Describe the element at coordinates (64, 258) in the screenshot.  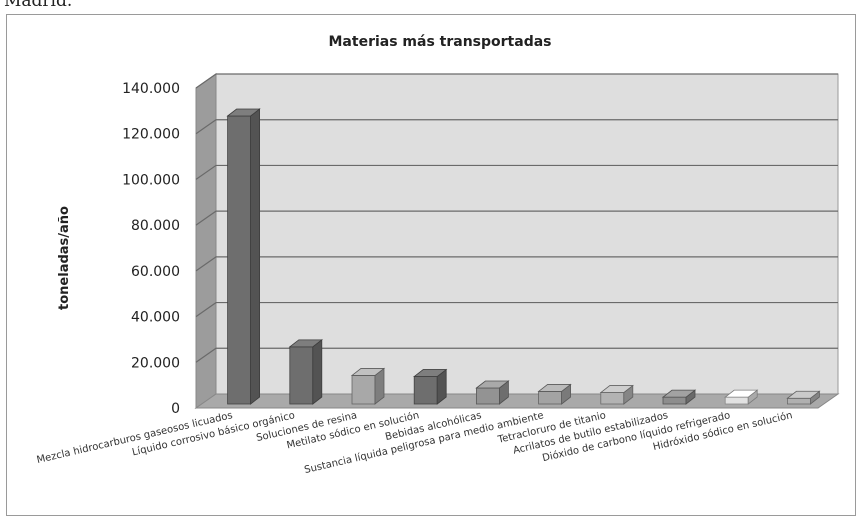
I see `y-axis-label: toneladas/año` at that location.